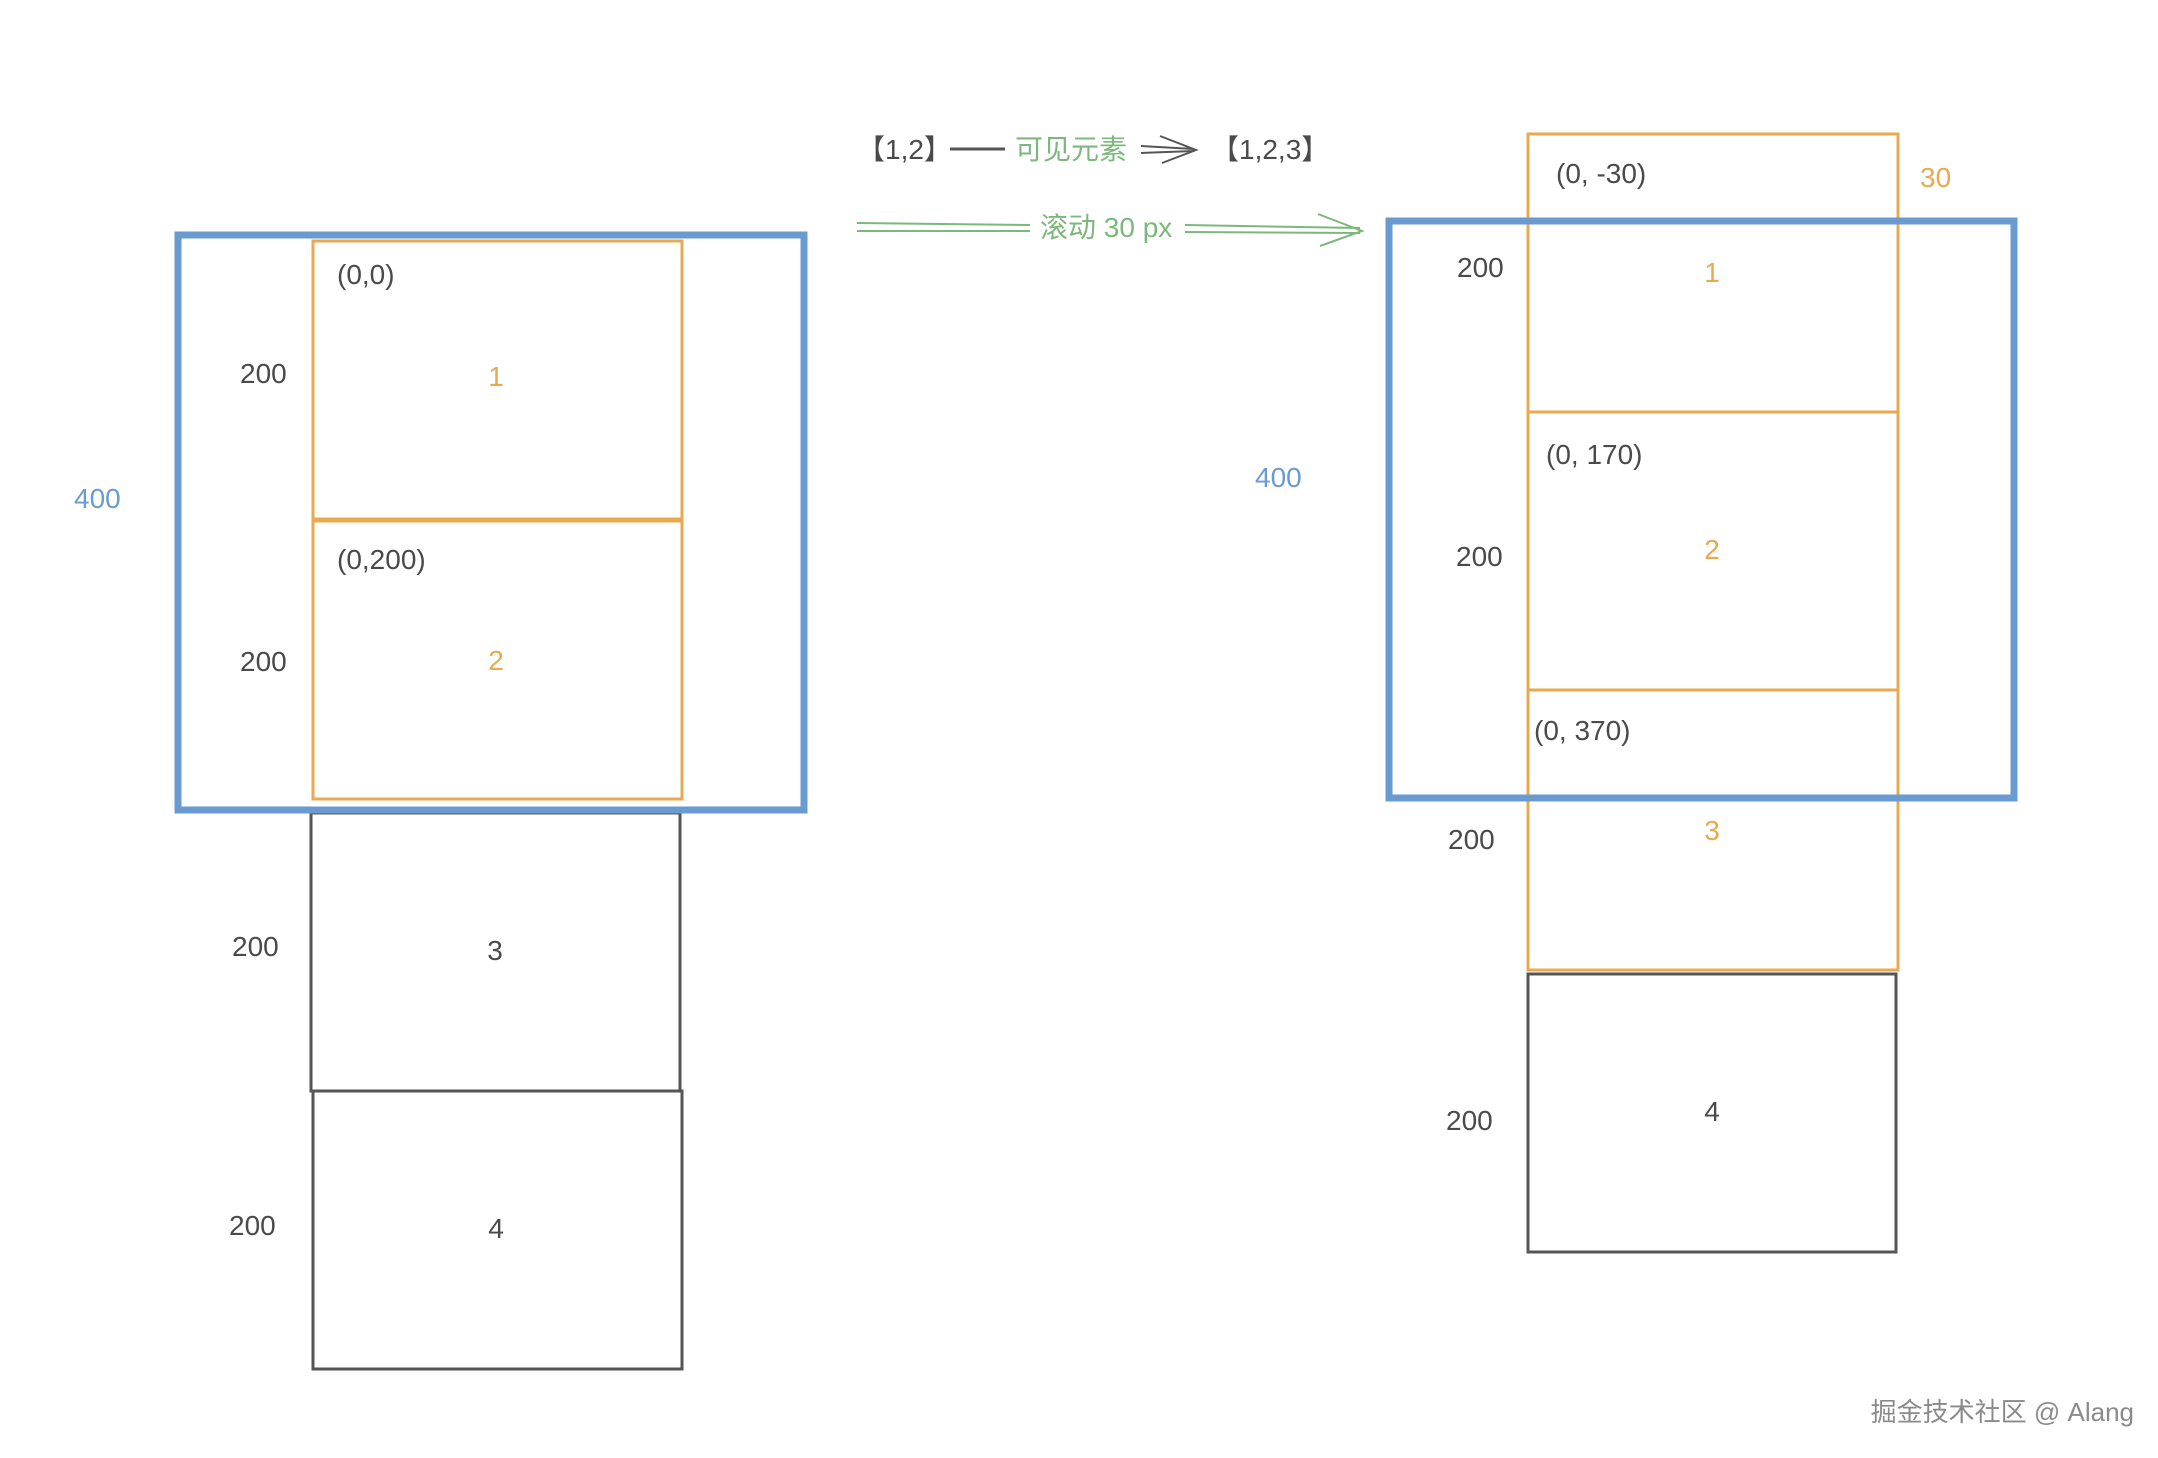 The height and width of the screenshot is (1458, 2158). I want to click on right-item-4-box, so click(1712, 1113).